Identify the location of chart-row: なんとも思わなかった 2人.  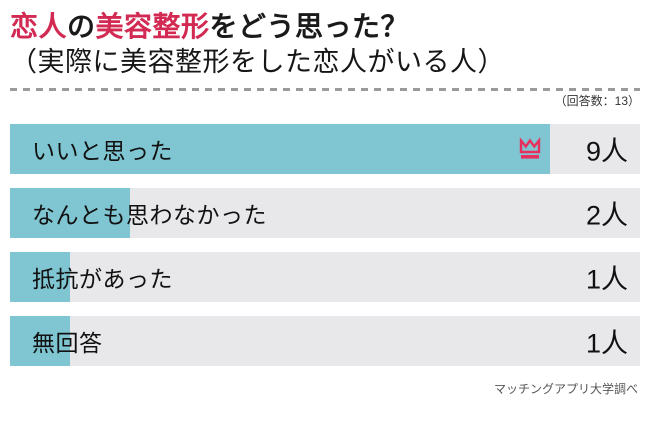
(325, 213).